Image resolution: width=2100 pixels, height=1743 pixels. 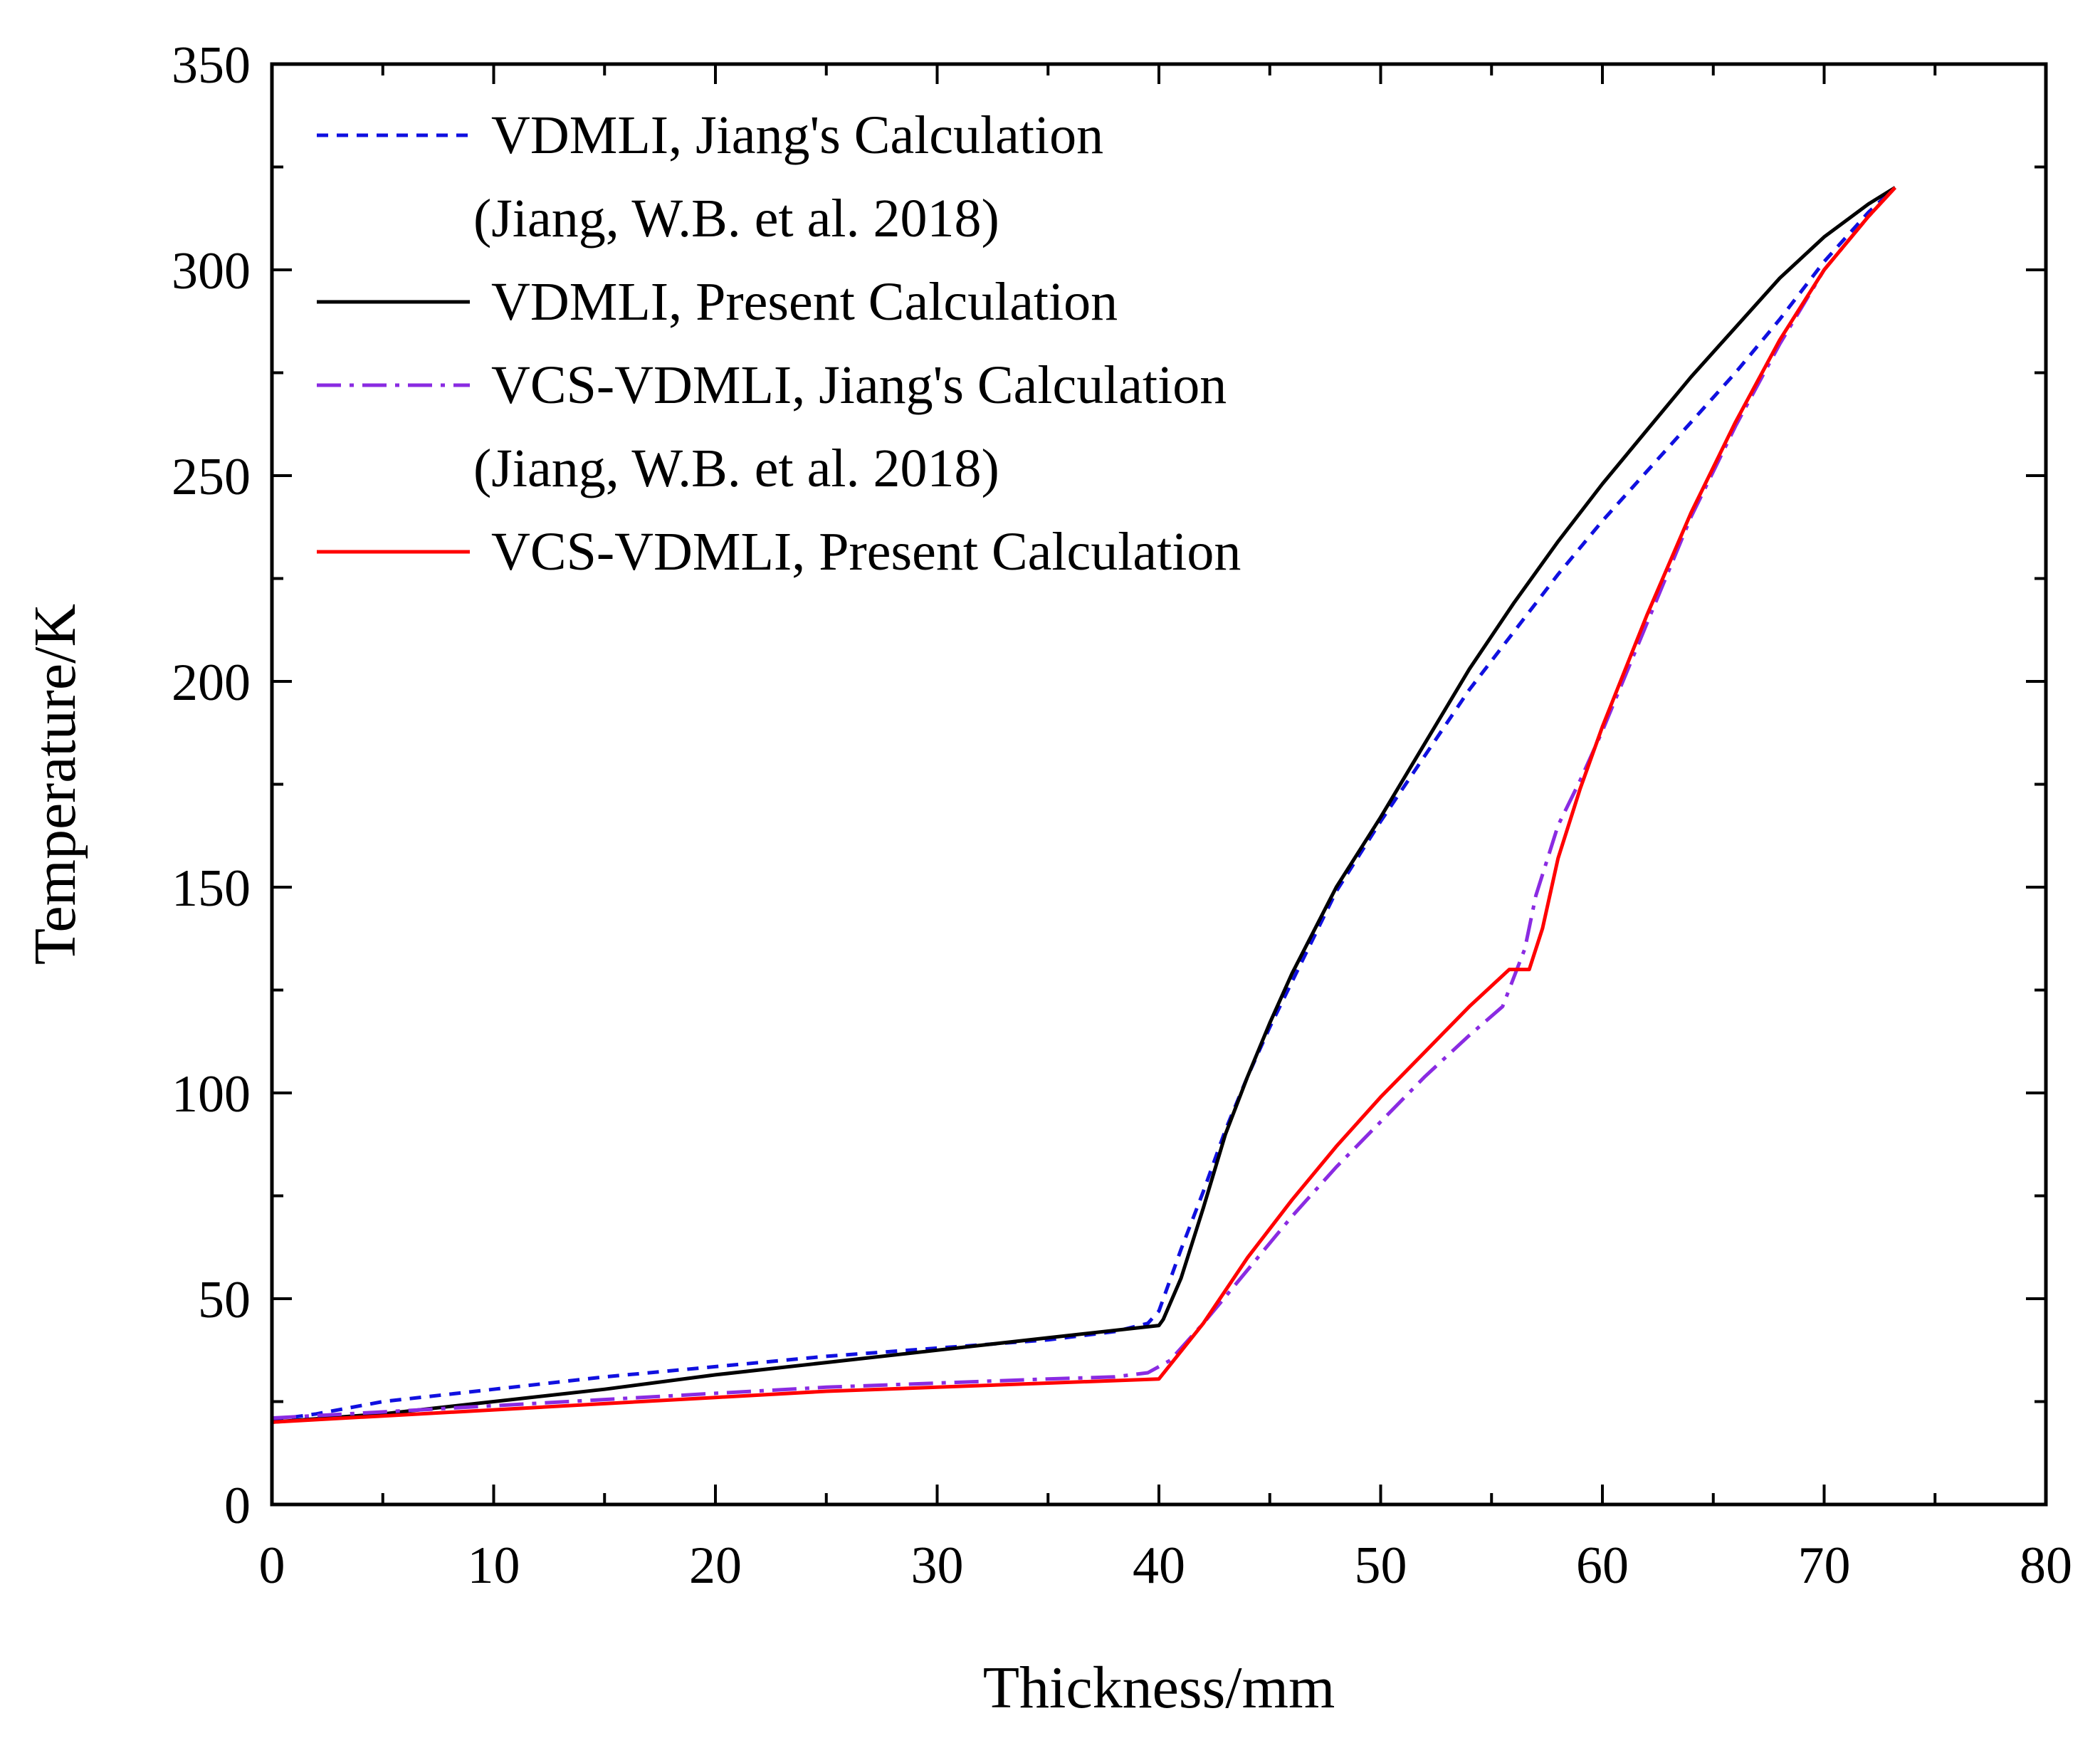 I want to click on legend-label-1: VDMLI, Jiang's Calculation, so click(x=797, y=135).